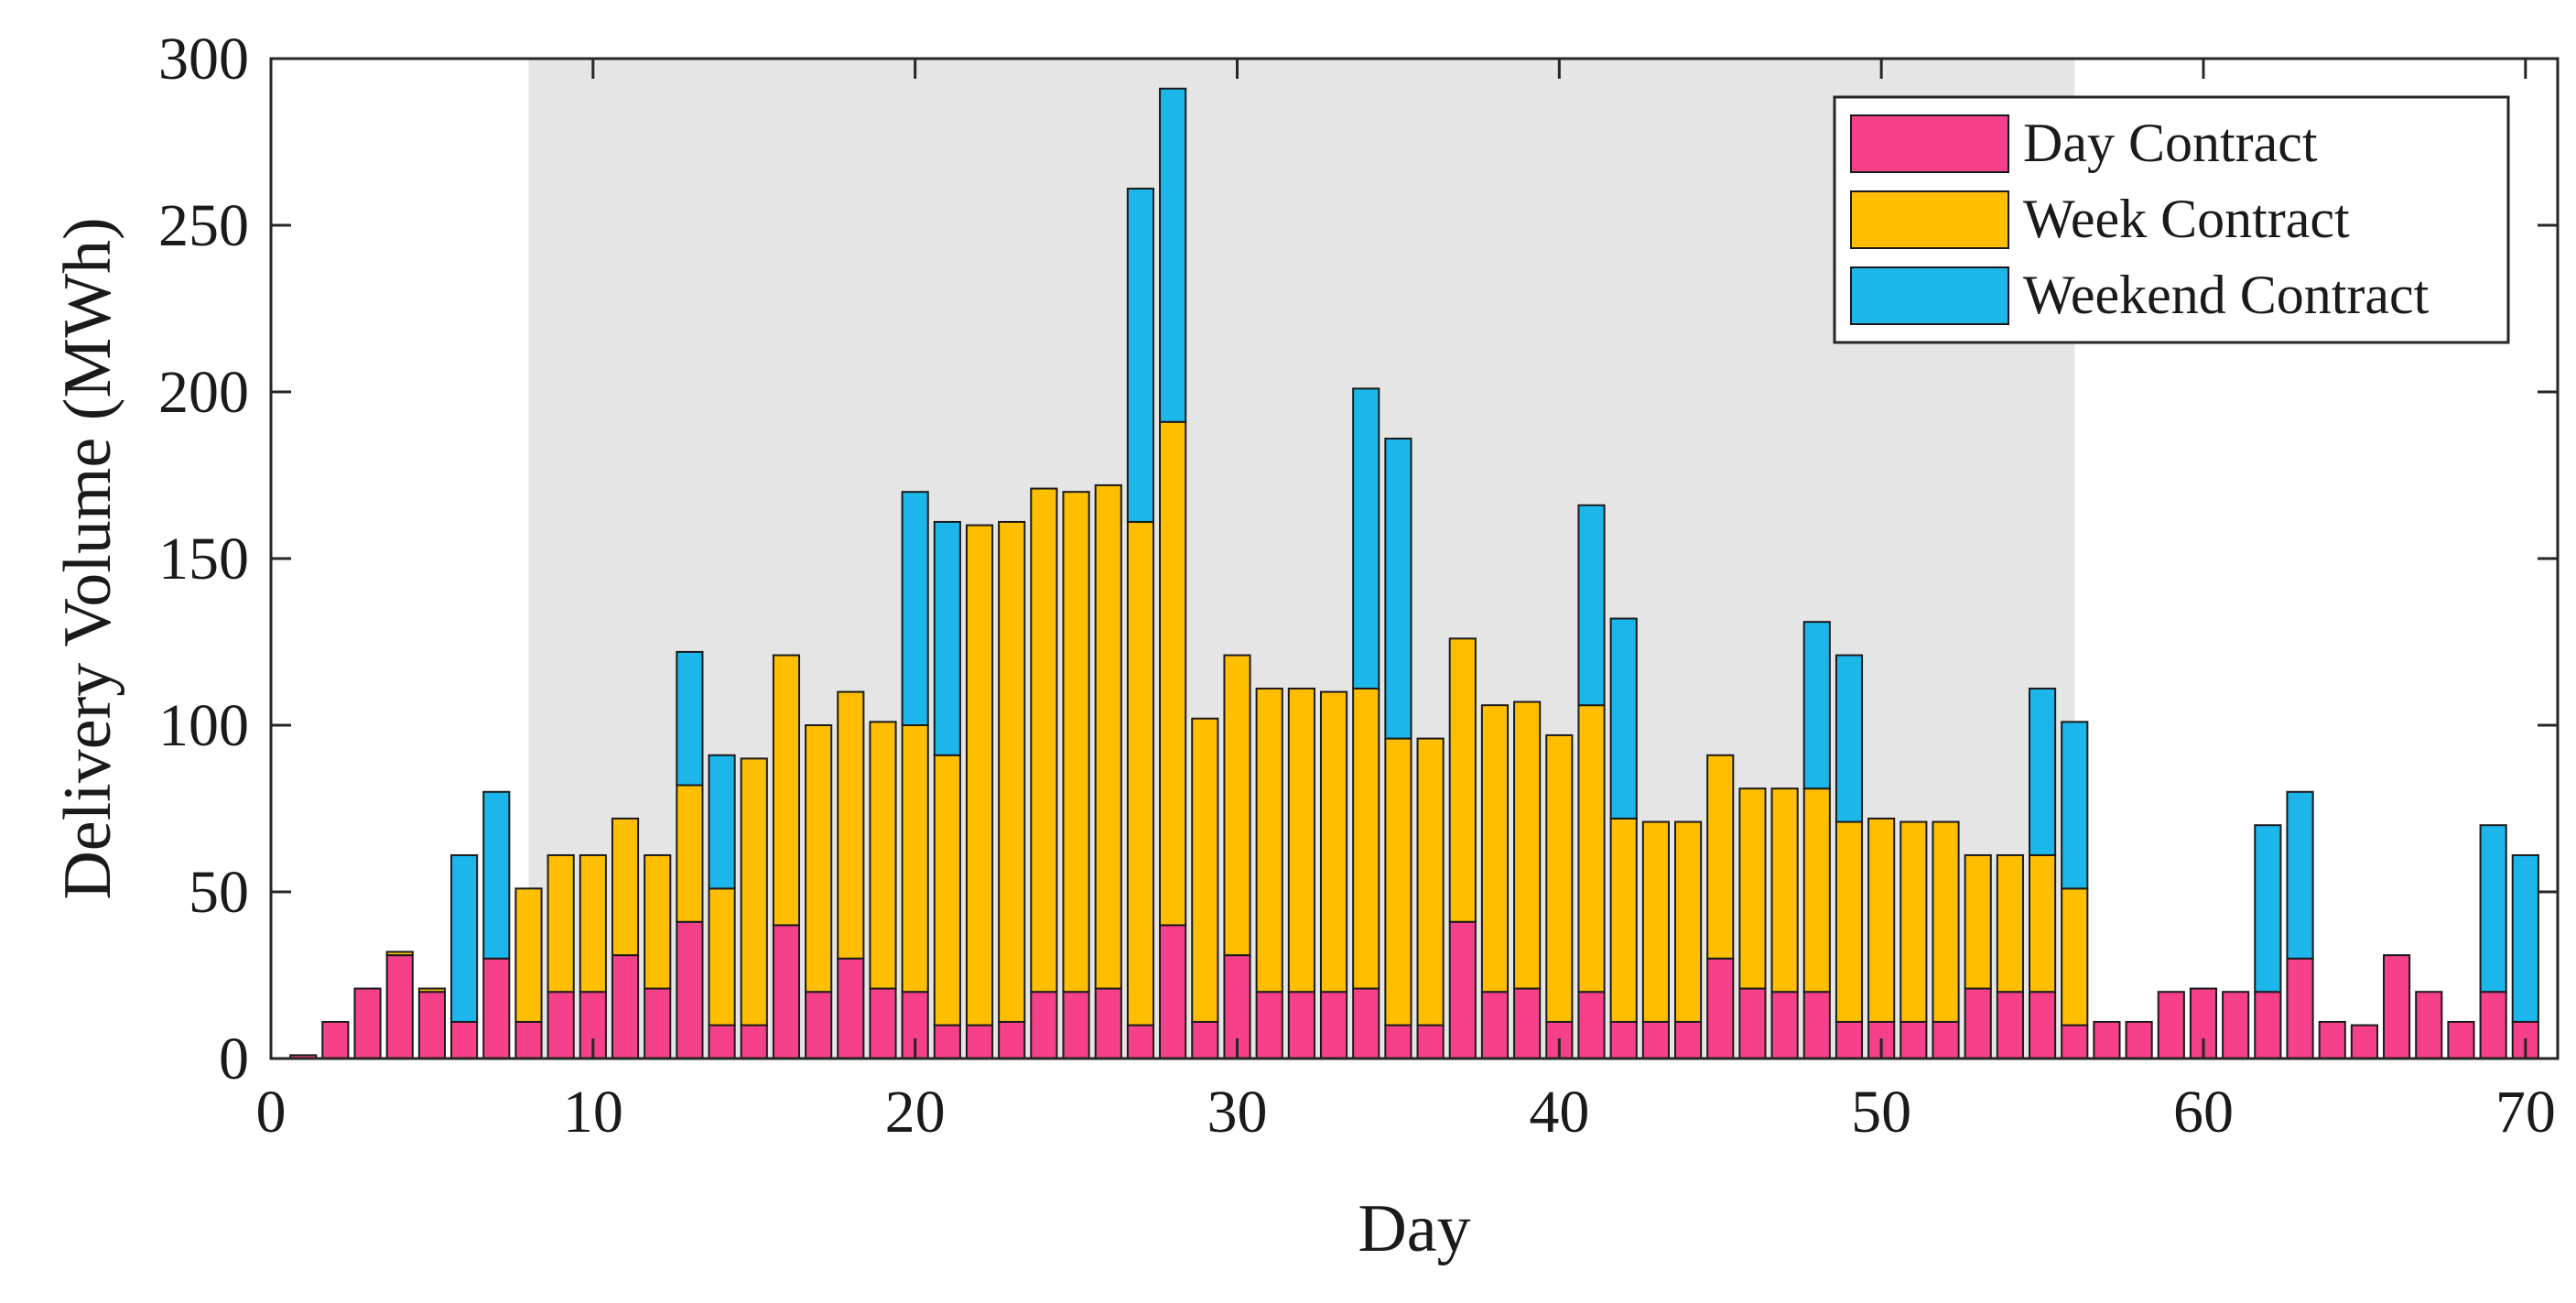 The image size is (2576, 1303). I want to click on x-tick-label: 40, so click(1559, 1112).